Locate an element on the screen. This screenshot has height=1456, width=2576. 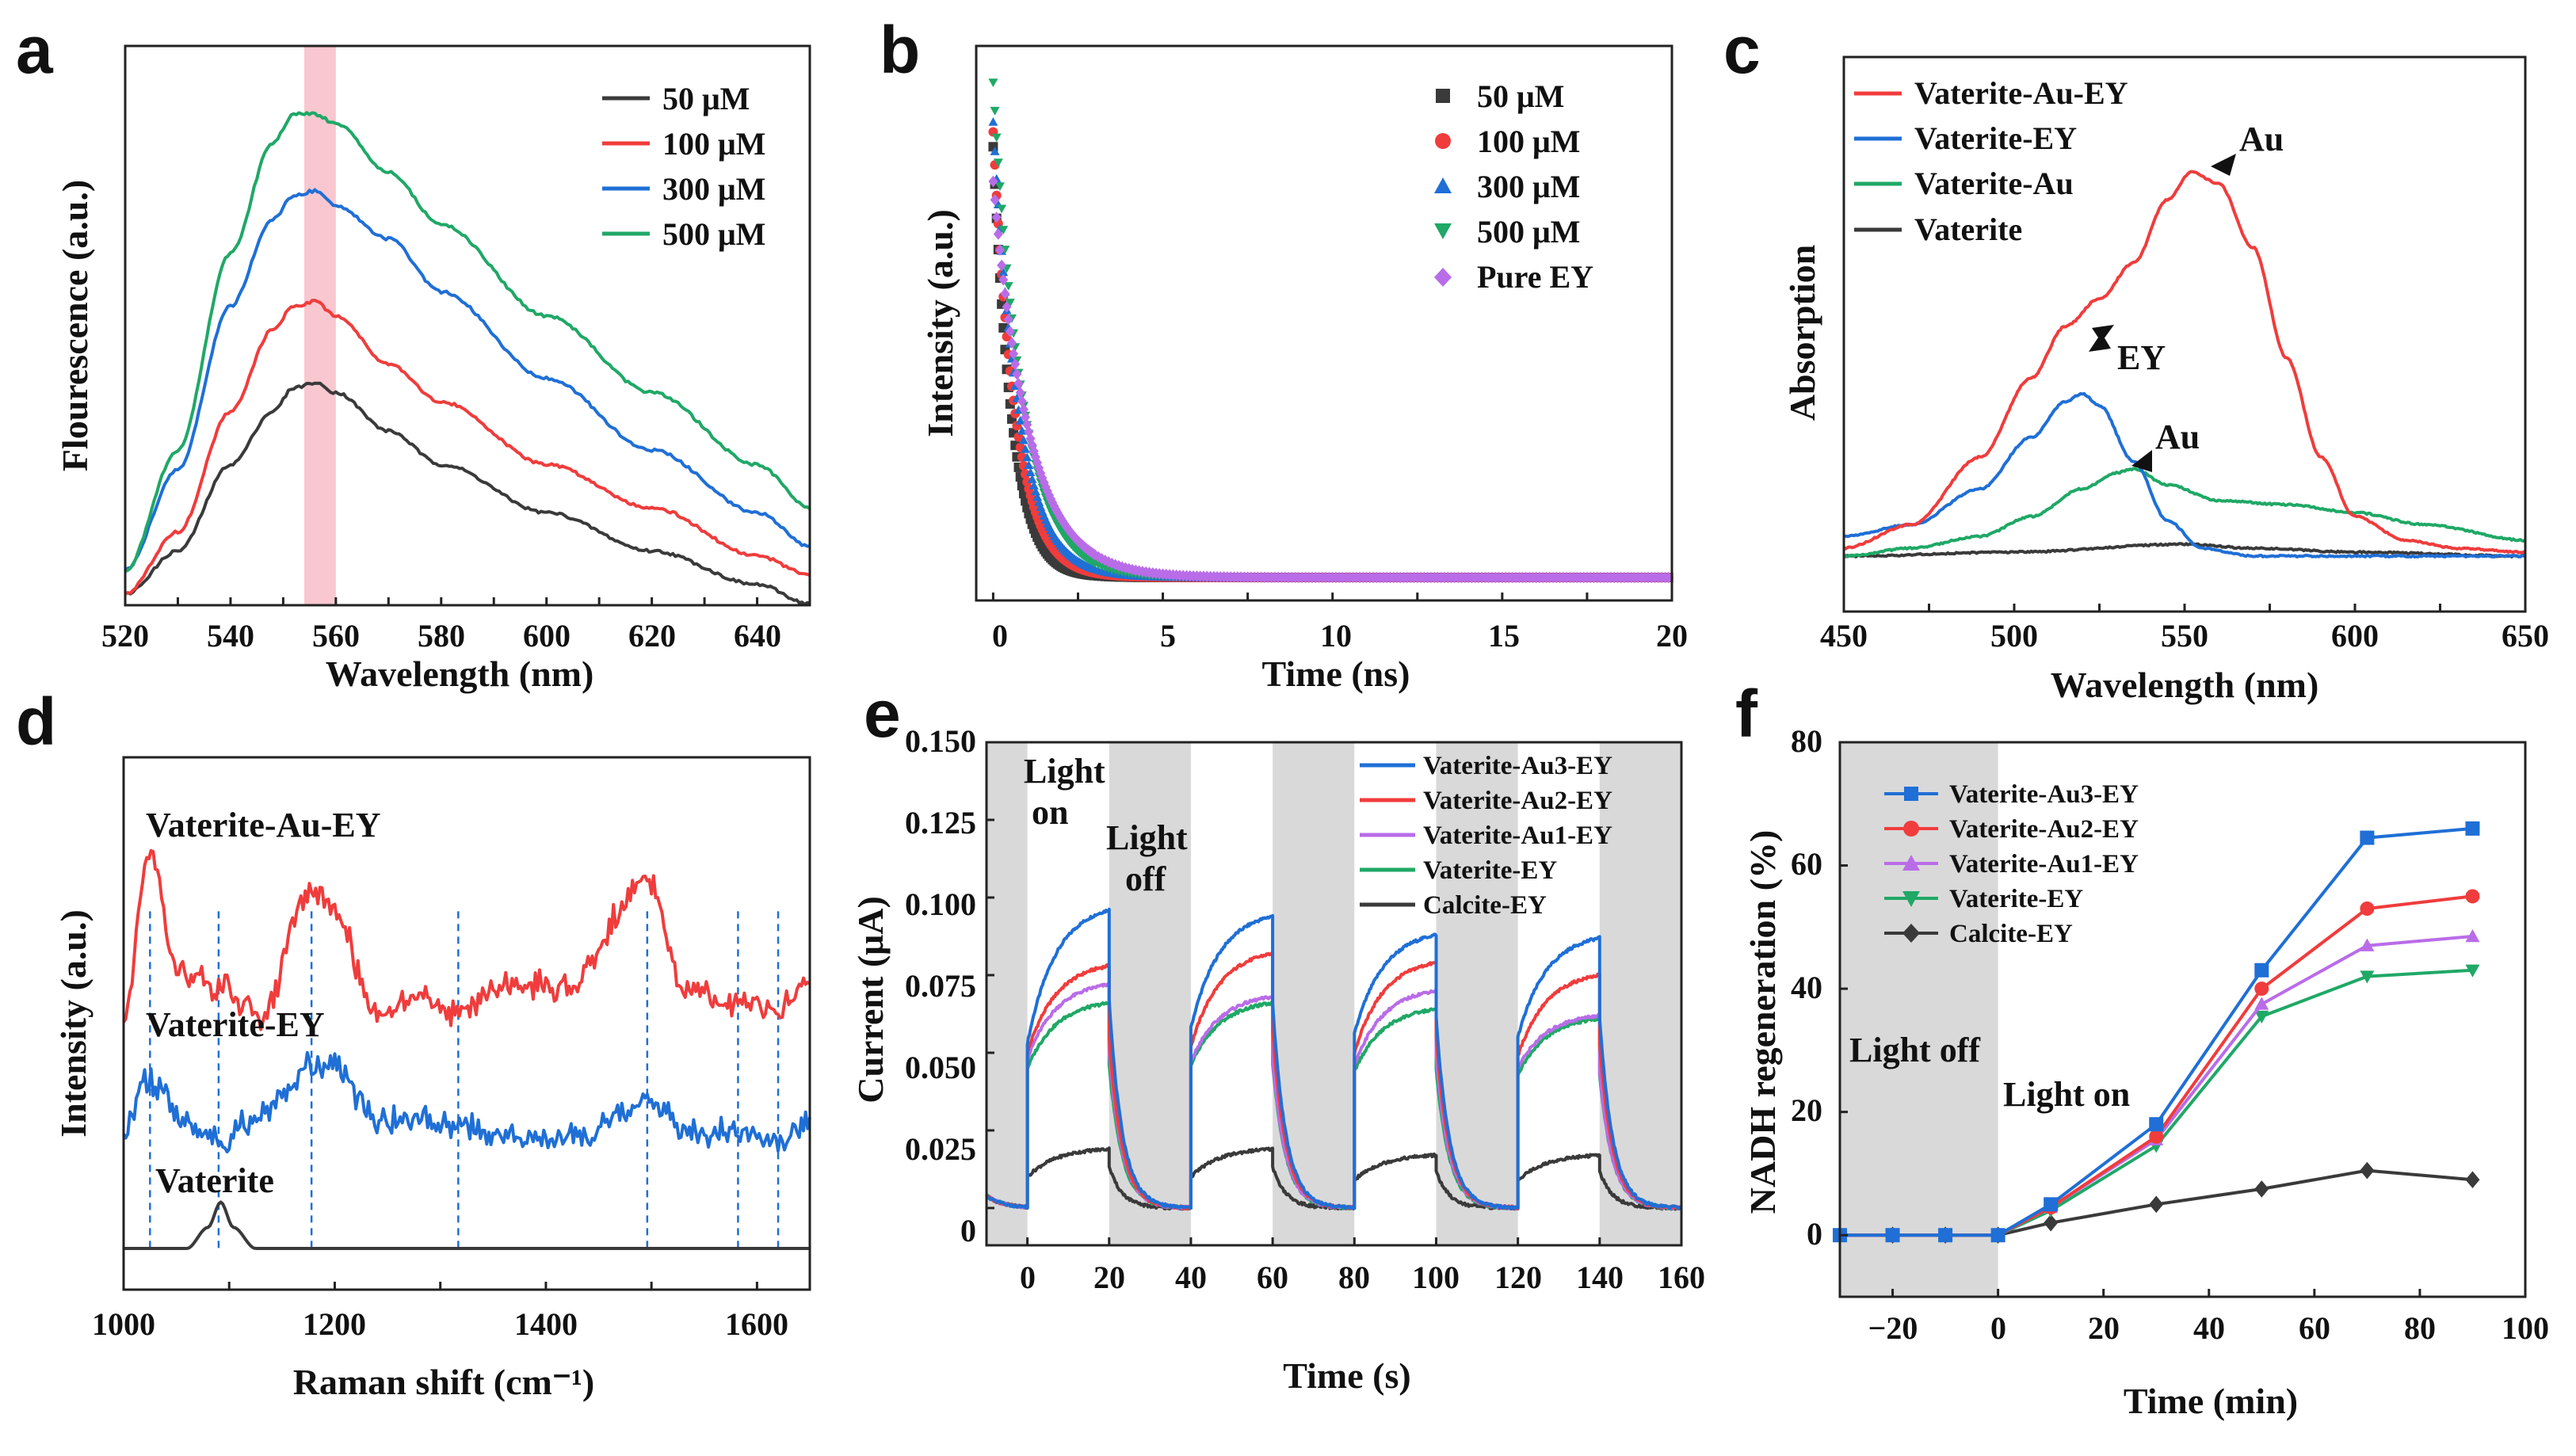
x-tick-label: 160 is located at coordinates (1681, 1277).